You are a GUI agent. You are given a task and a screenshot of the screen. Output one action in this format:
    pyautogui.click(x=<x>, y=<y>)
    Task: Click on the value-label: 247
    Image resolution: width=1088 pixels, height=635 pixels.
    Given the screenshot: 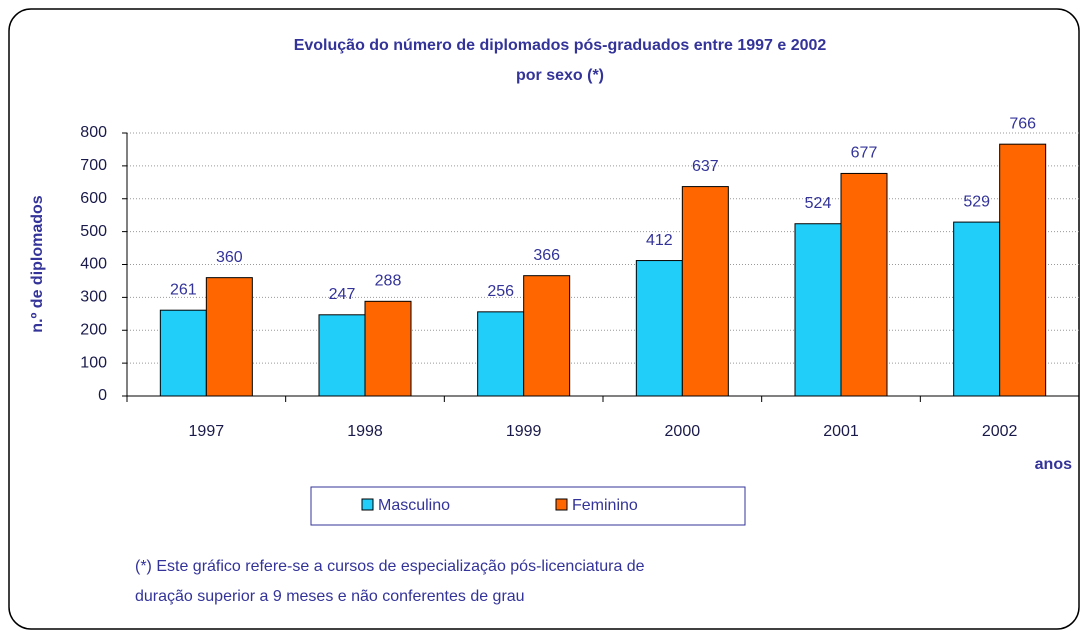 What is the action you would take?
    pyautogui.click(x=342, y=294)
    